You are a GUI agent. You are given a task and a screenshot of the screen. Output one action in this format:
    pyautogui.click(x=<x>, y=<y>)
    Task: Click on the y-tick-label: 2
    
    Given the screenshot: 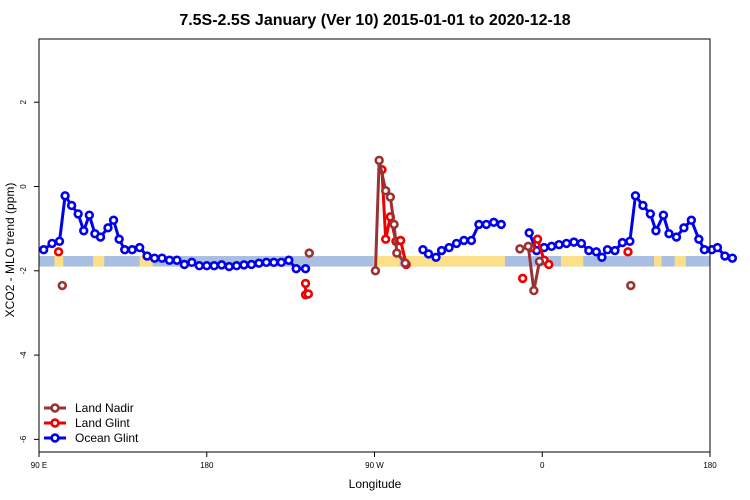 What is the action you would take?
    pyautogui.click(x=23, y=101)
    